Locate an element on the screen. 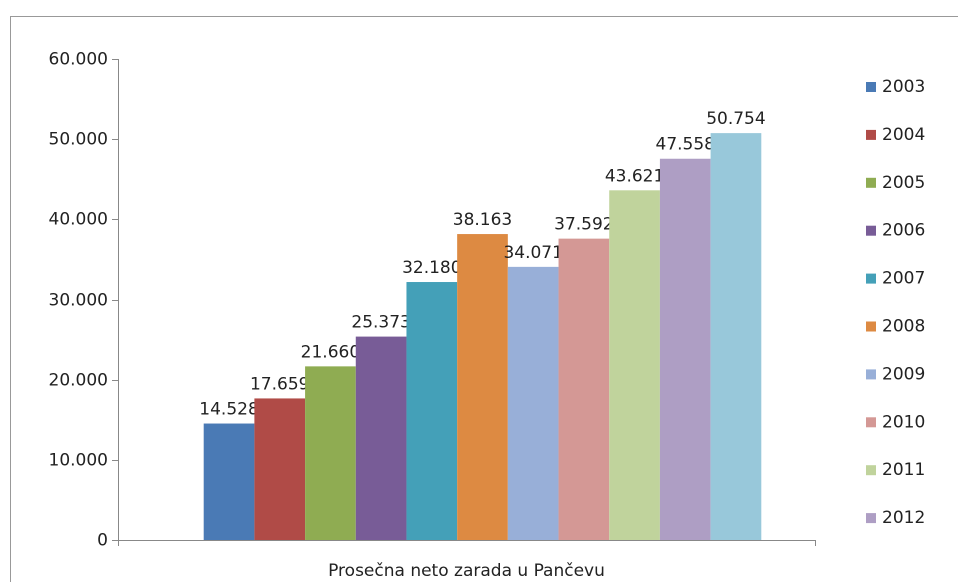 This screenshot has width=958, height=582. legend-label: 2009 is located at coordinates (903, 374).